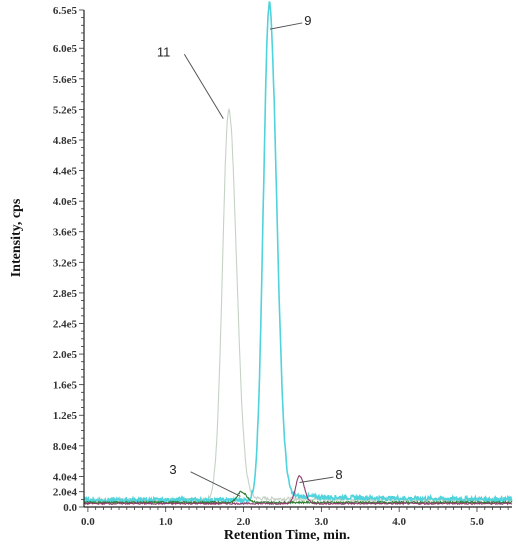  Describe the element at coordinates (338, 474) in the screenshot. I see `peak-label-8: 8` at that location.